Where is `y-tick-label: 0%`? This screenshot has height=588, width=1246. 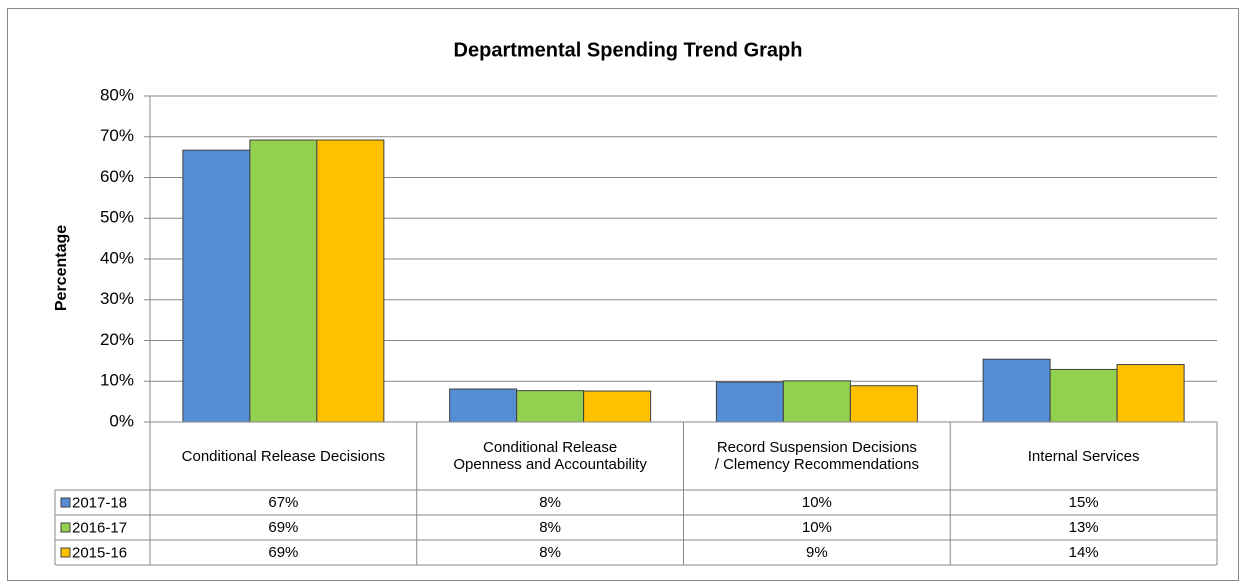 y-tick-label: 0% is located at coordinates (121, 420).